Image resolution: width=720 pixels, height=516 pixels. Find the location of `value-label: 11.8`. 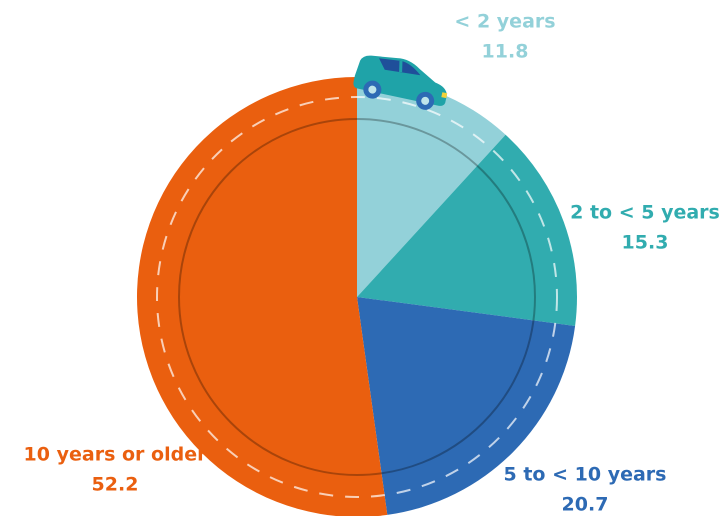

value-label: 11.8 is located at coordinates (505, 52).